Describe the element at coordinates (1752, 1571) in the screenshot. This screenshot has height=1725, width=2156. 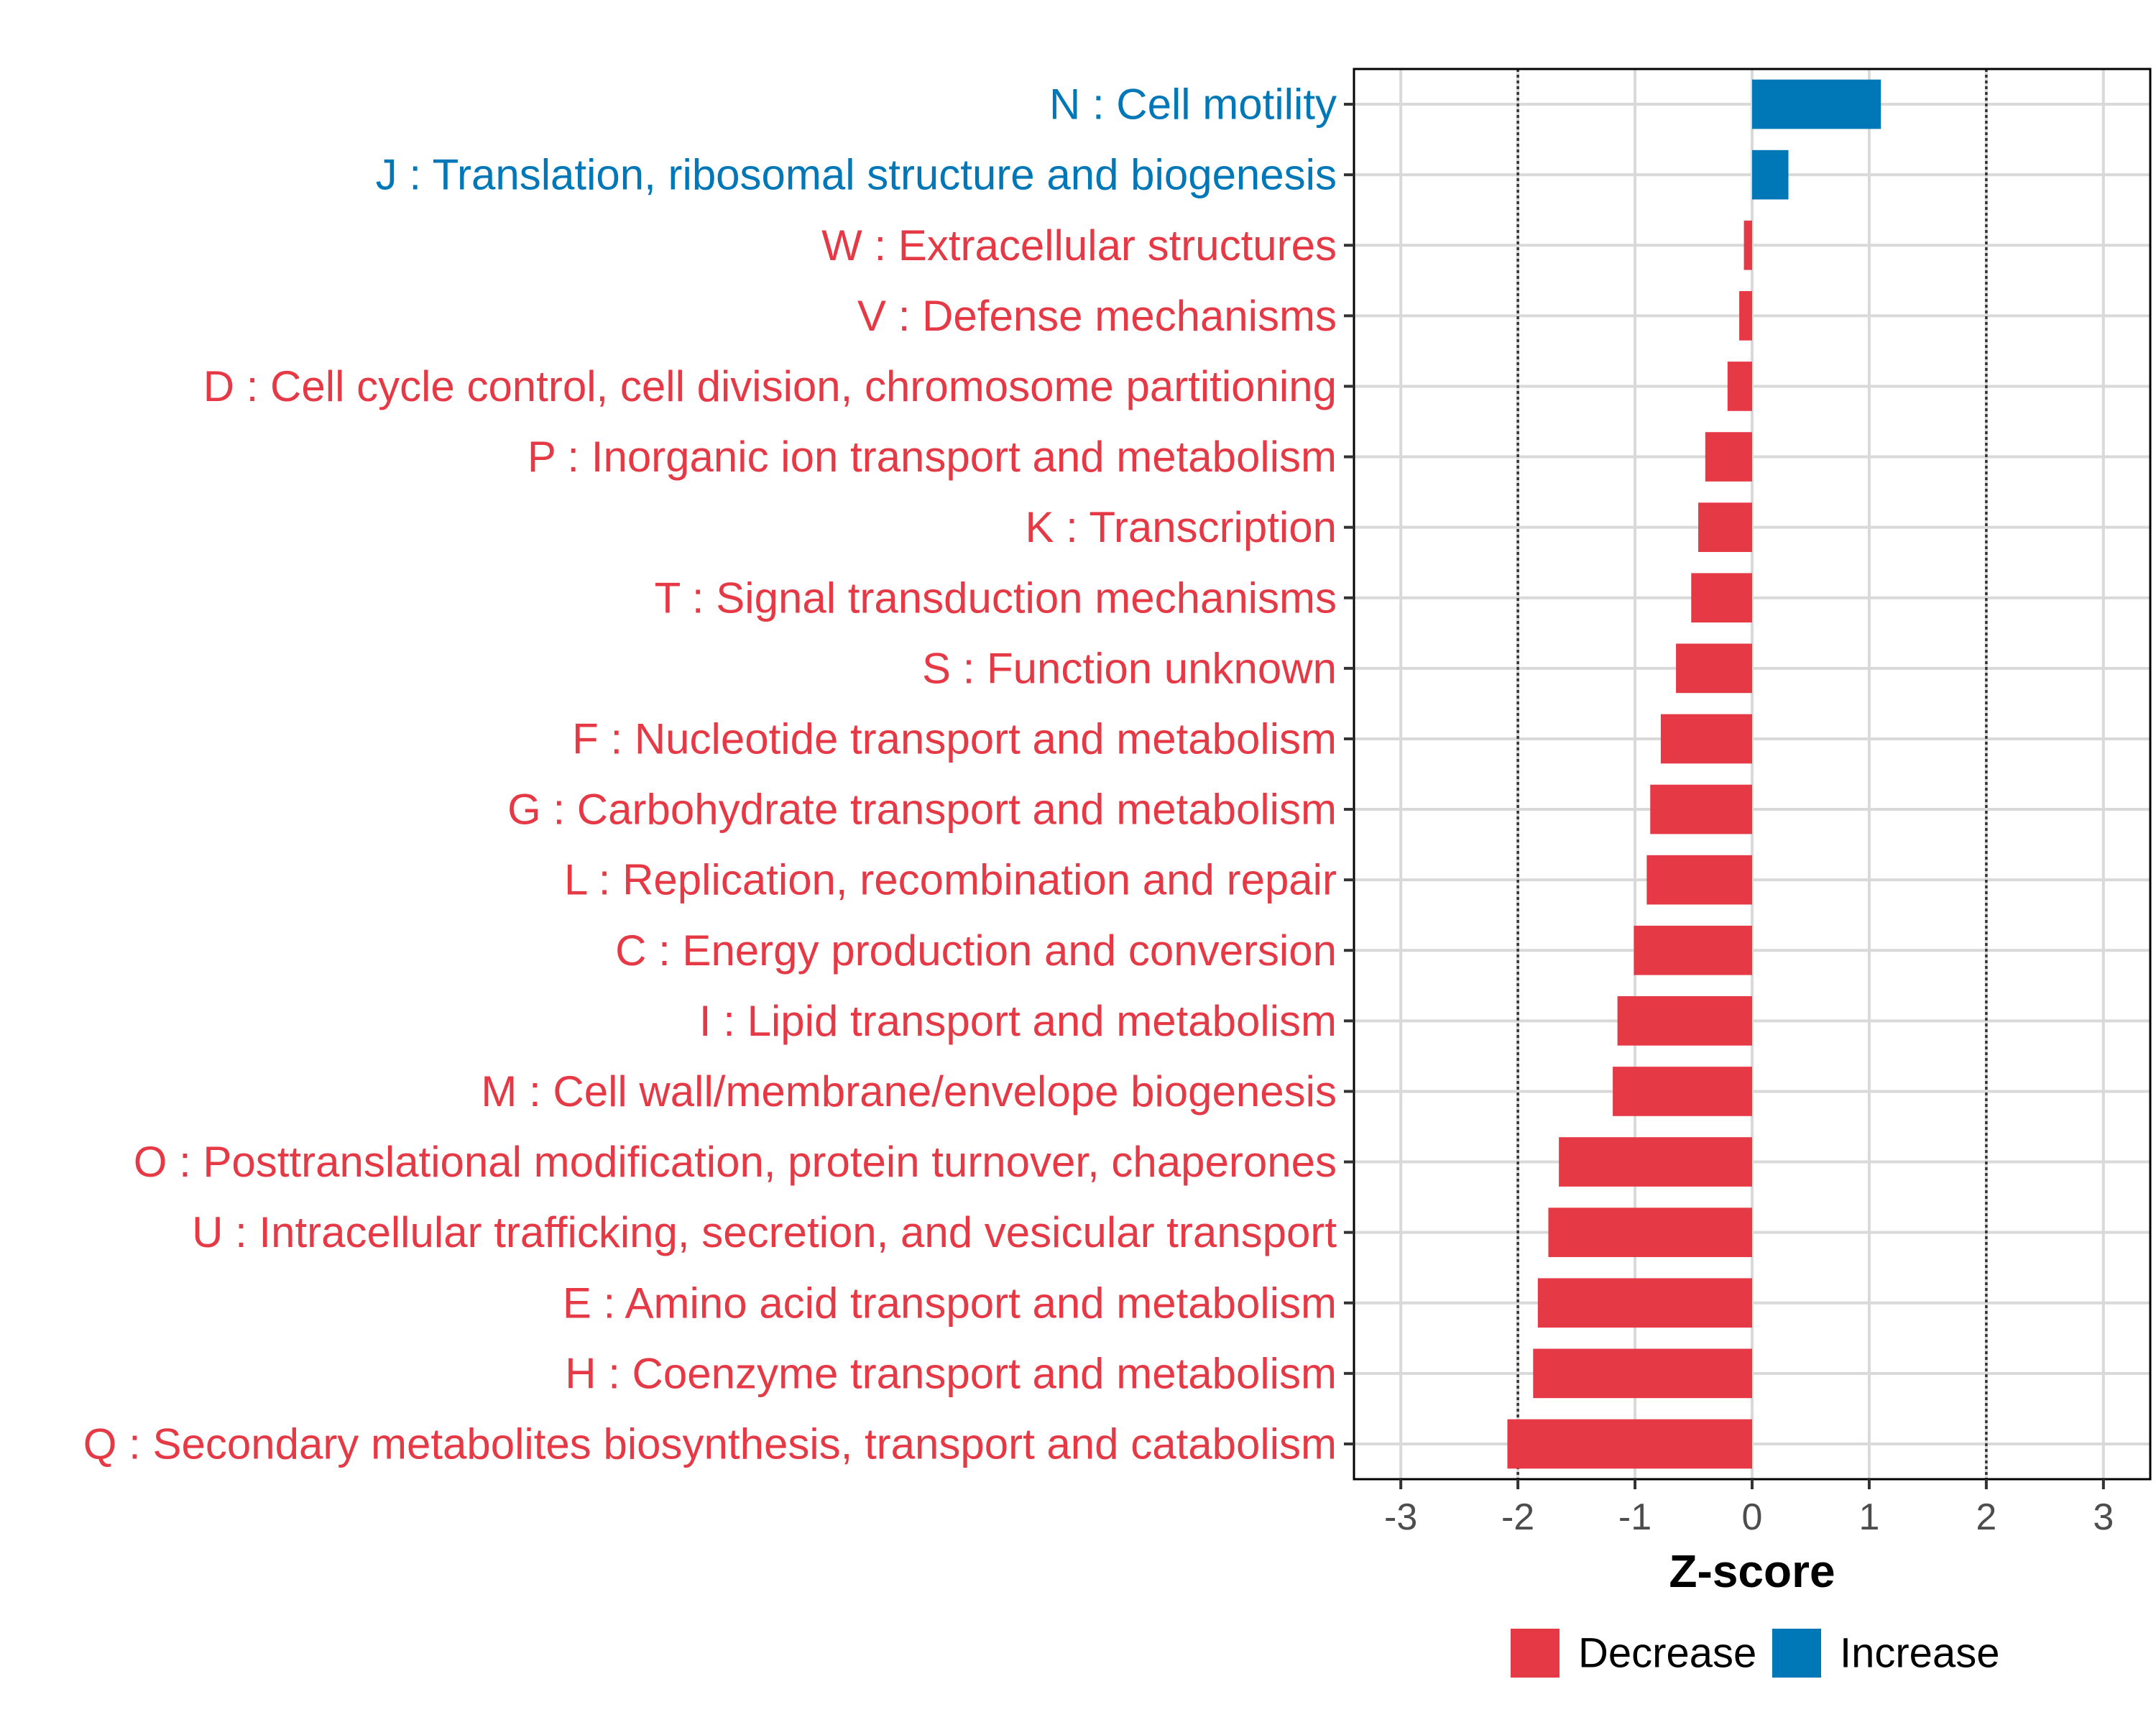
I see `x-axis-title: Z-score` at that location.